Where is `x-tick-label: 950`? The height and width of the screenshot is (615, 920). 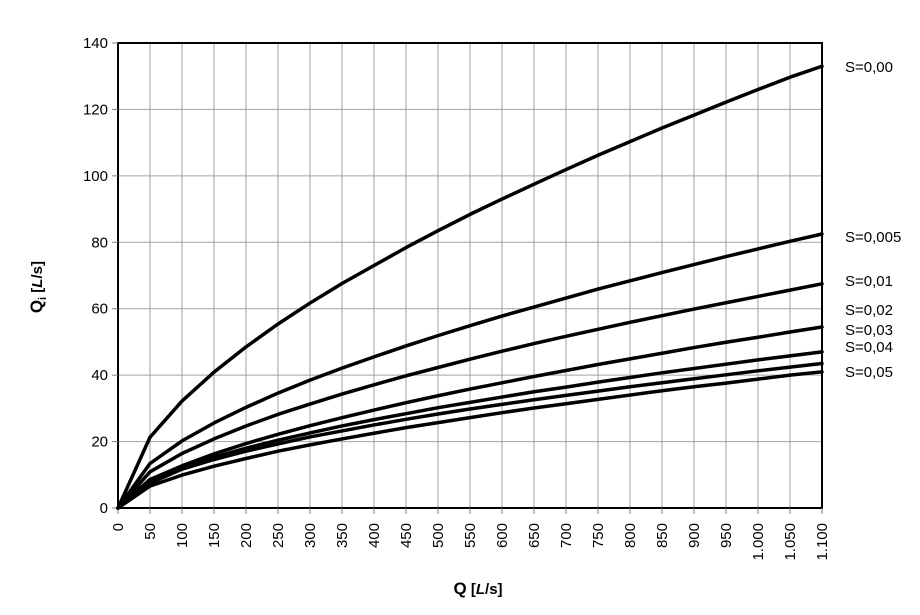 x-tick-label: 950 is located at coordinates (726, 535).